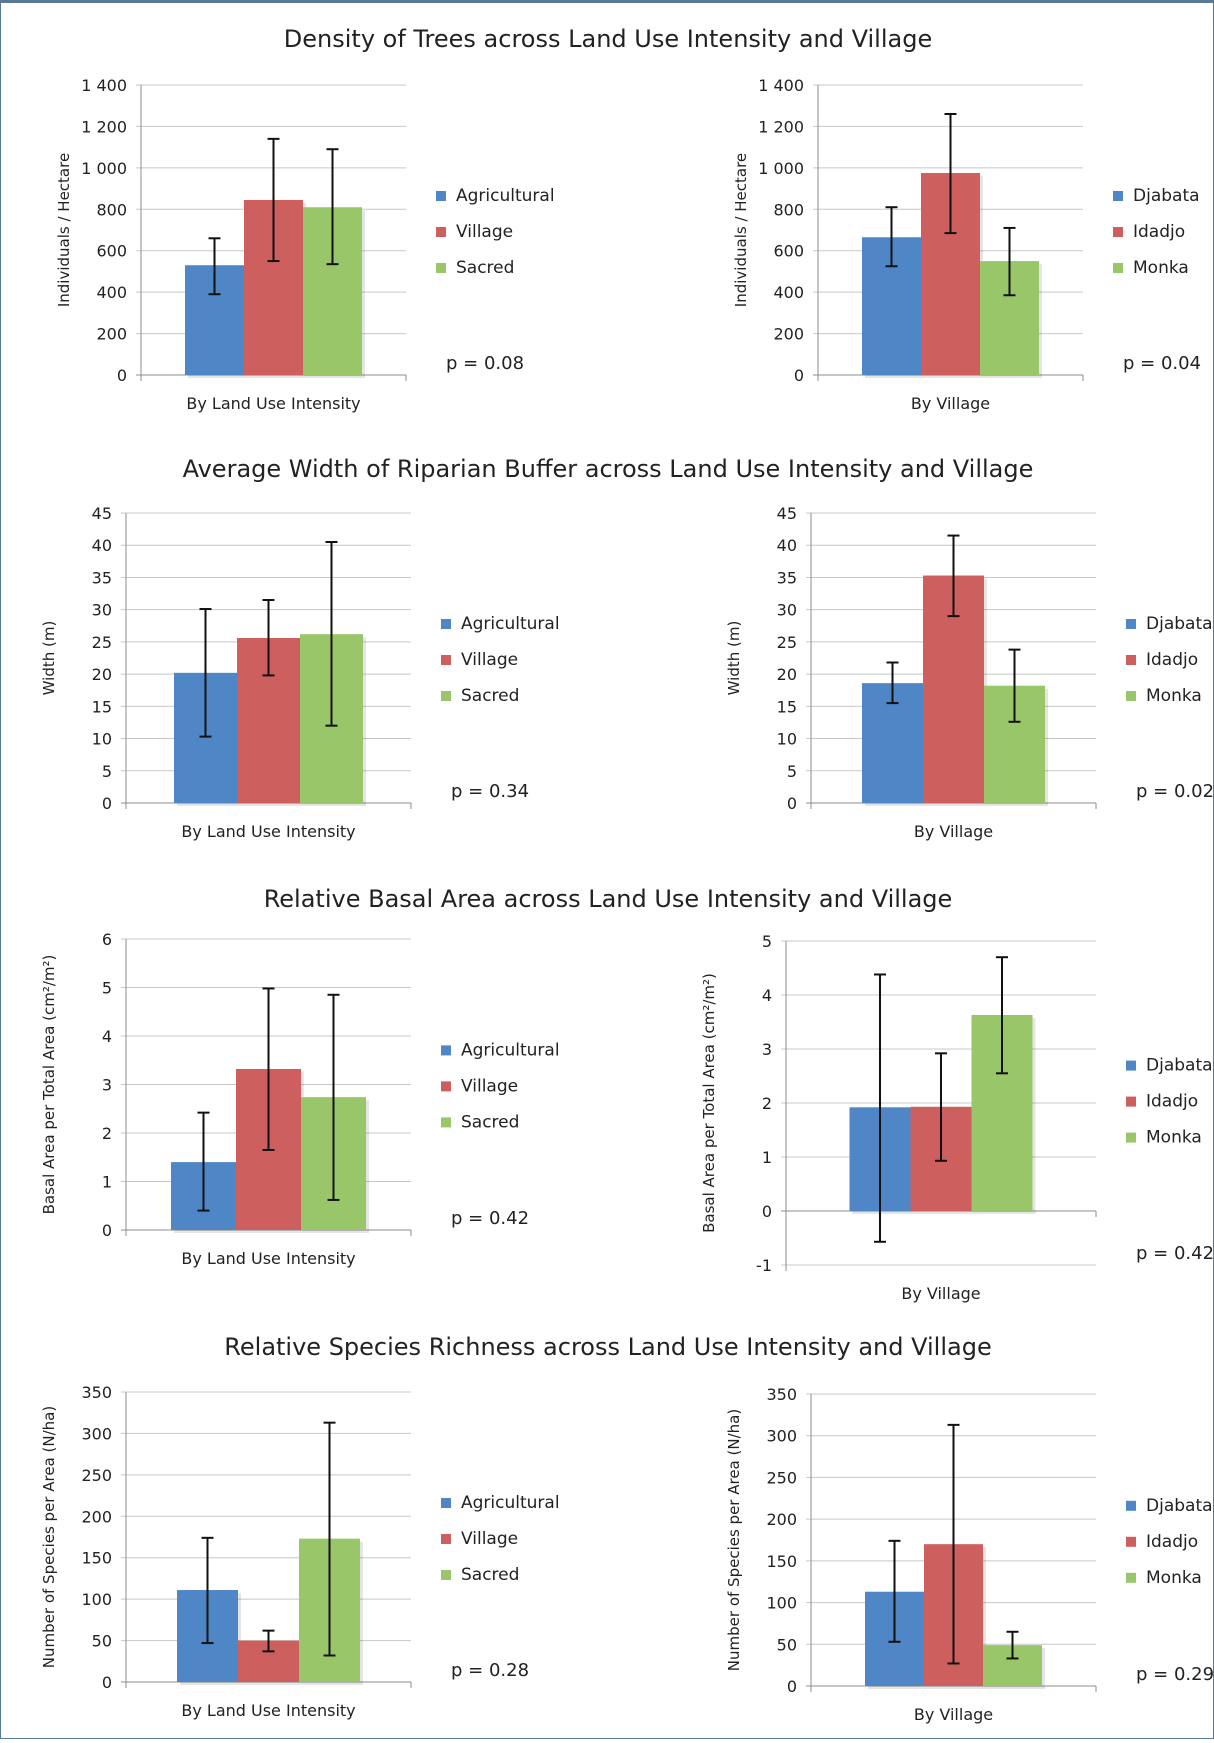  Describe the element at coordinates (1175, 1253) in the screenshot. I see `p-value-annotation: p = 0.42` at that location.